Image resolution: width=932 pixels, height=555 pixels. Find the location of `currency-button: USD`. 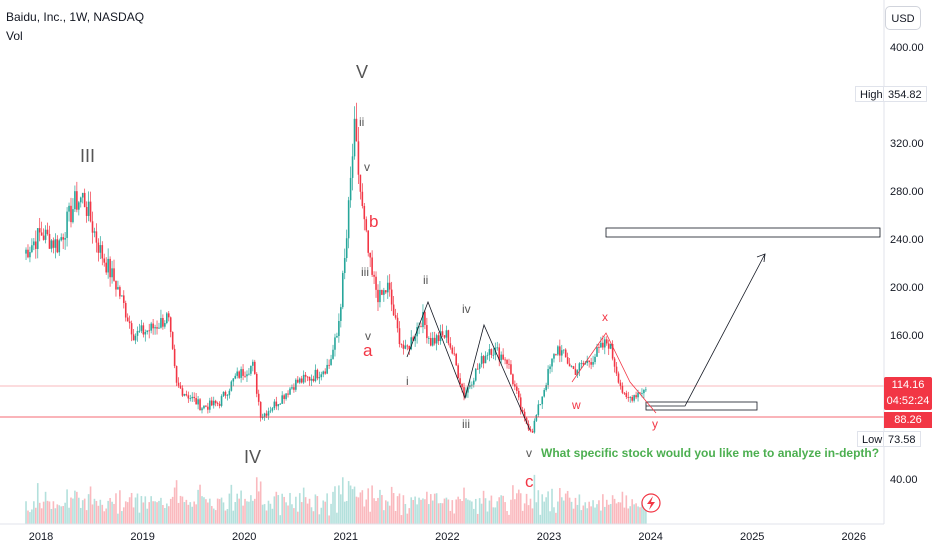

currency-button: USD is located at coordinates (903, 18).